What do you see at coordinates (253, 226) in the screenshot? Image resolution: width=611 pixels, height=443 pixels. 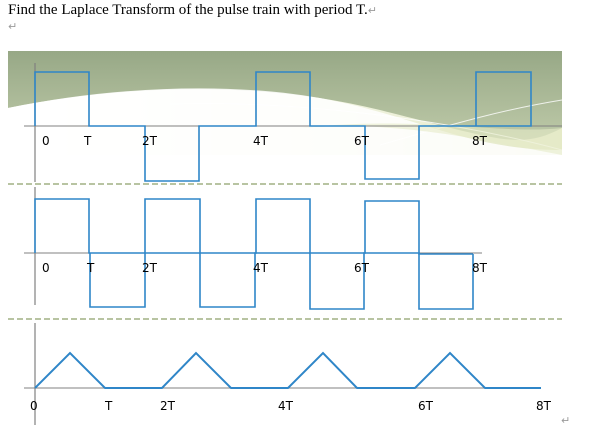 I see `signal-line-positive` at bounding box center [253, 226].